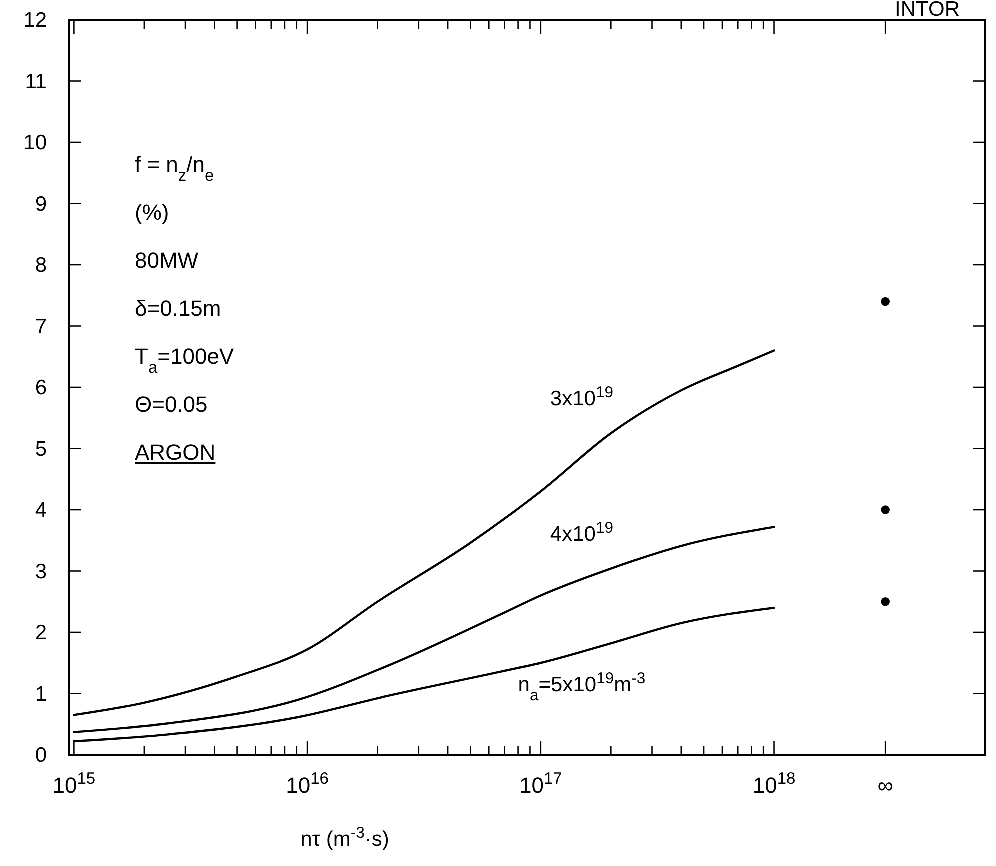 The image size is (996, 866). What do you see at coordinates (582, 687) in the screenshot?
I see `series-label: n$_{a}$=5x10$^{19}$m$^{-3}$` at bounding box center [582, 687].